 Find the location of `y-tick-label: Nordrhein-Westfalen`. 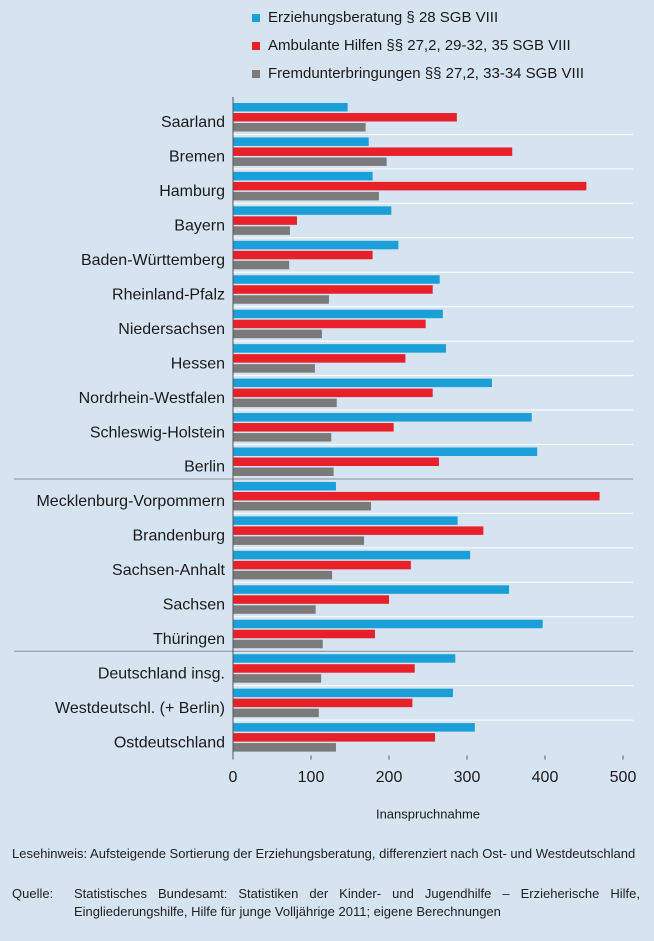

y-tick-label: Nordrhein-Westfalen is located at coordinates (152, 398).